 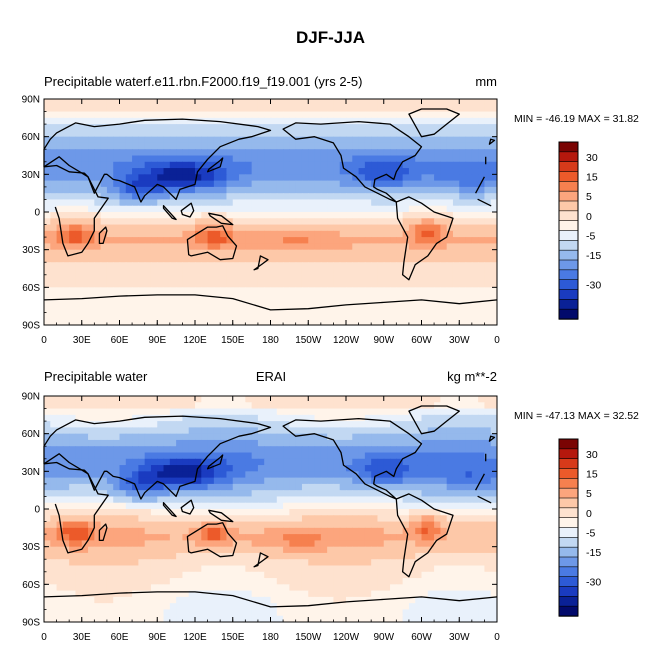 What do you see at coordinates (568, 196) in the screenshot?
I see `colorbar-swatch` at bounding box center [568, 196].